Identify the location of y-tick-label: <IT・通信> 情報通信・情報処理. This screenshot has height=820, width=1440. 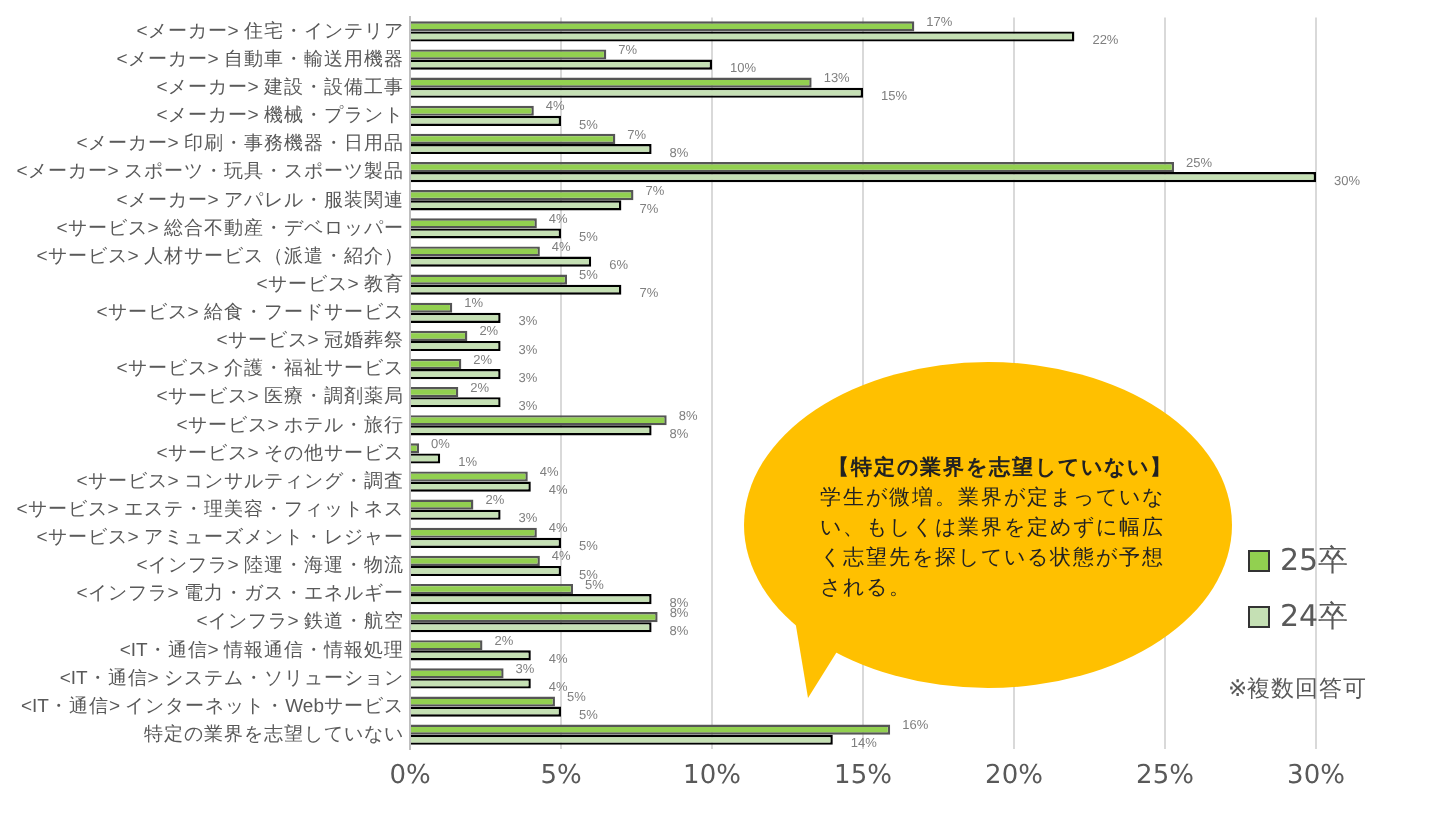
(261, 649).